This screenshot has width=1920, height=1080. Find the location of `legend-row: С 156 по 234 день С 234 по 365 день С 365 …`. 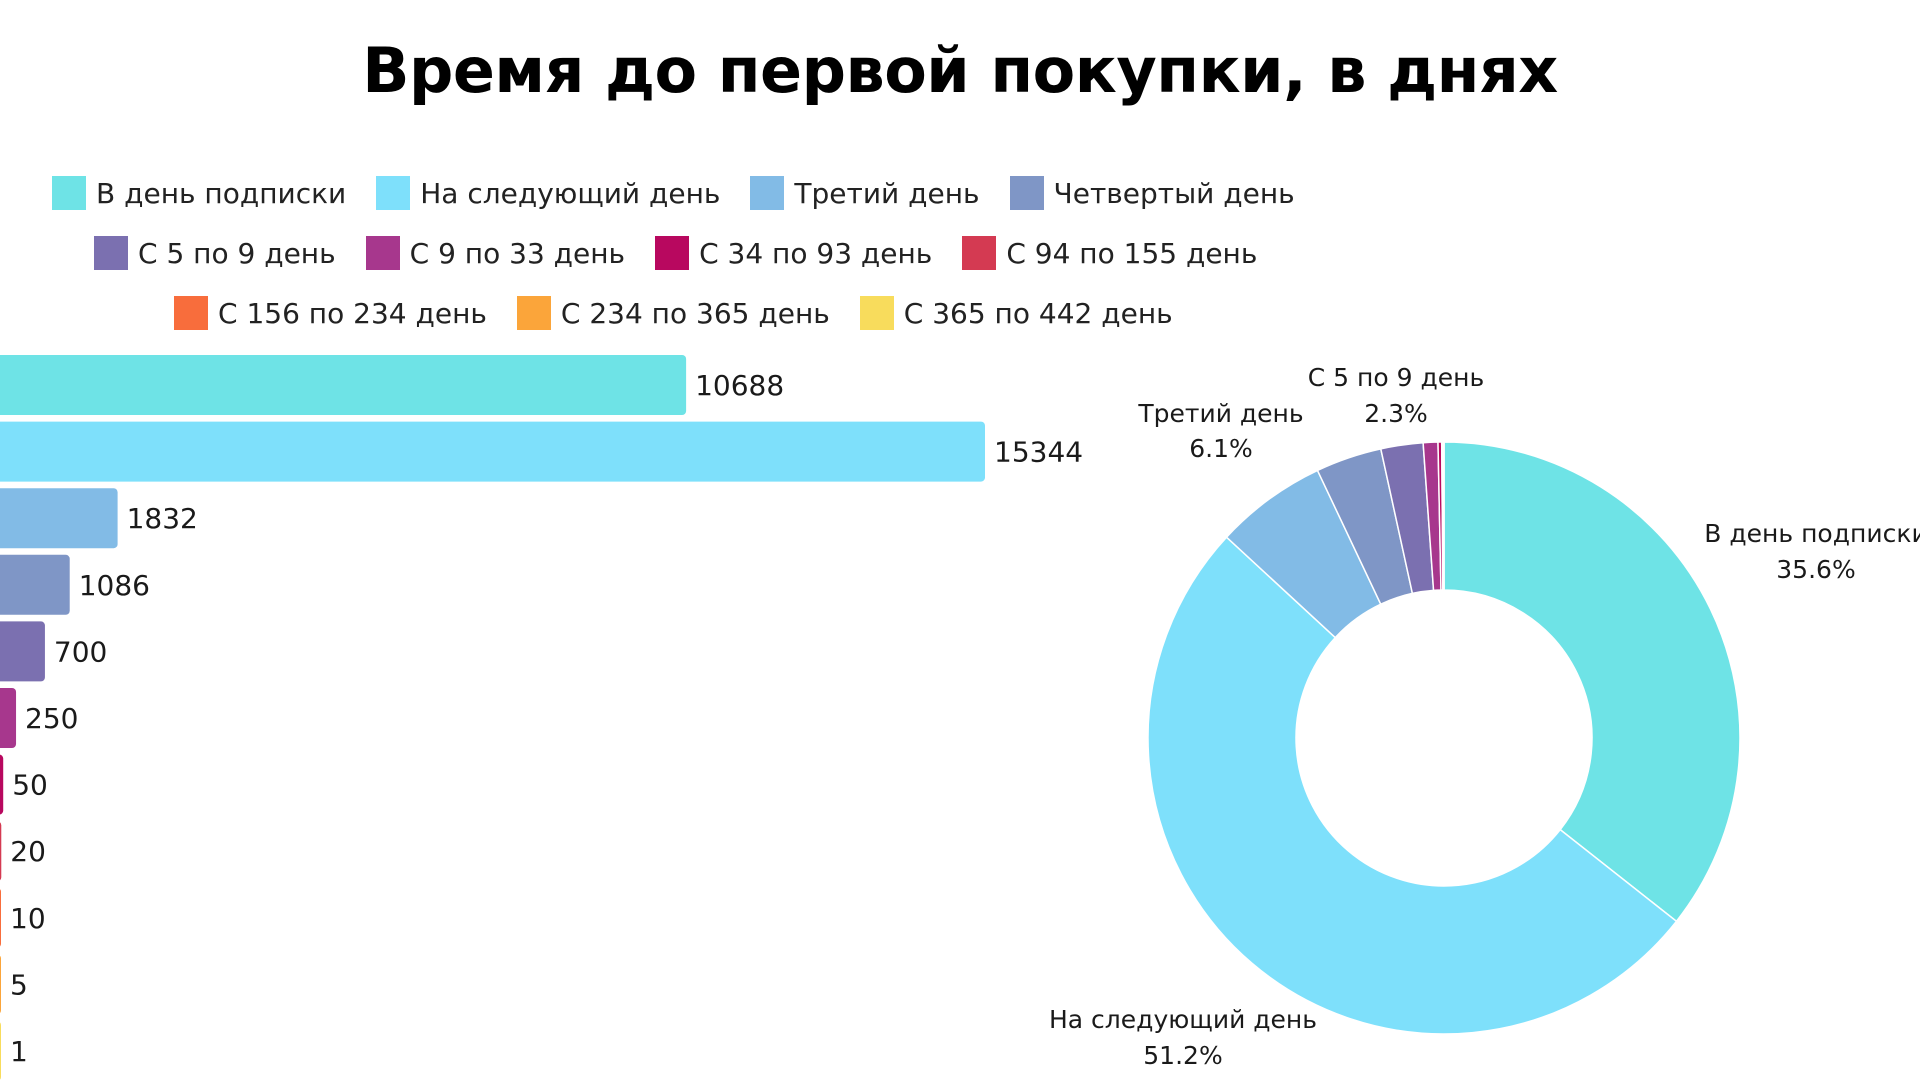

legend-row: С 156 по 234 день С 234 по 365 день С 365 … is located at coordinates (688, 313).